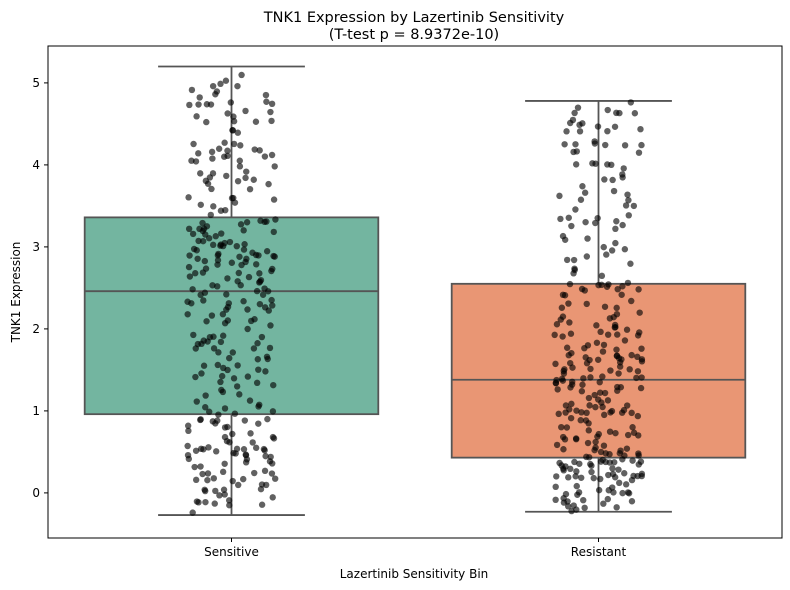  I want to click on y-tick-label: 5, so click(36, 83).